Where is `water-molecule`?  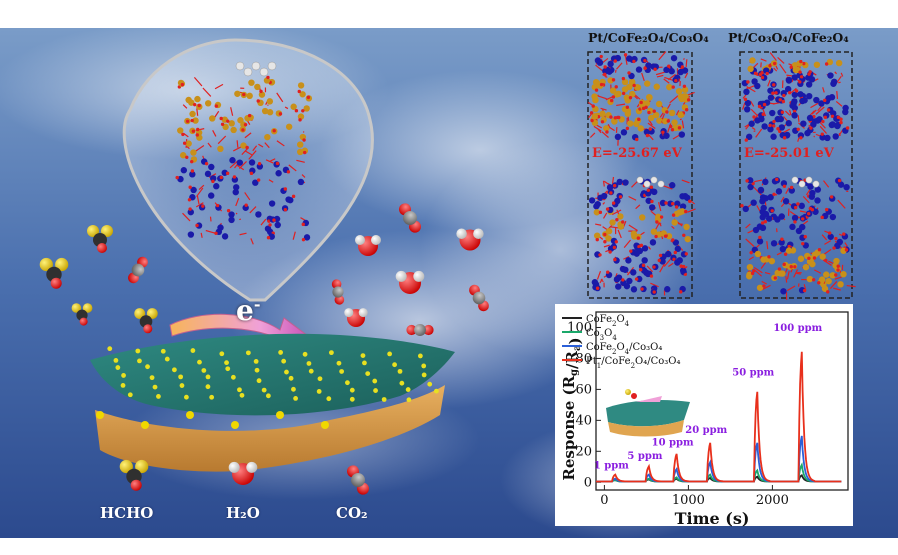 water-molecule is located at coordinates (356, 317).